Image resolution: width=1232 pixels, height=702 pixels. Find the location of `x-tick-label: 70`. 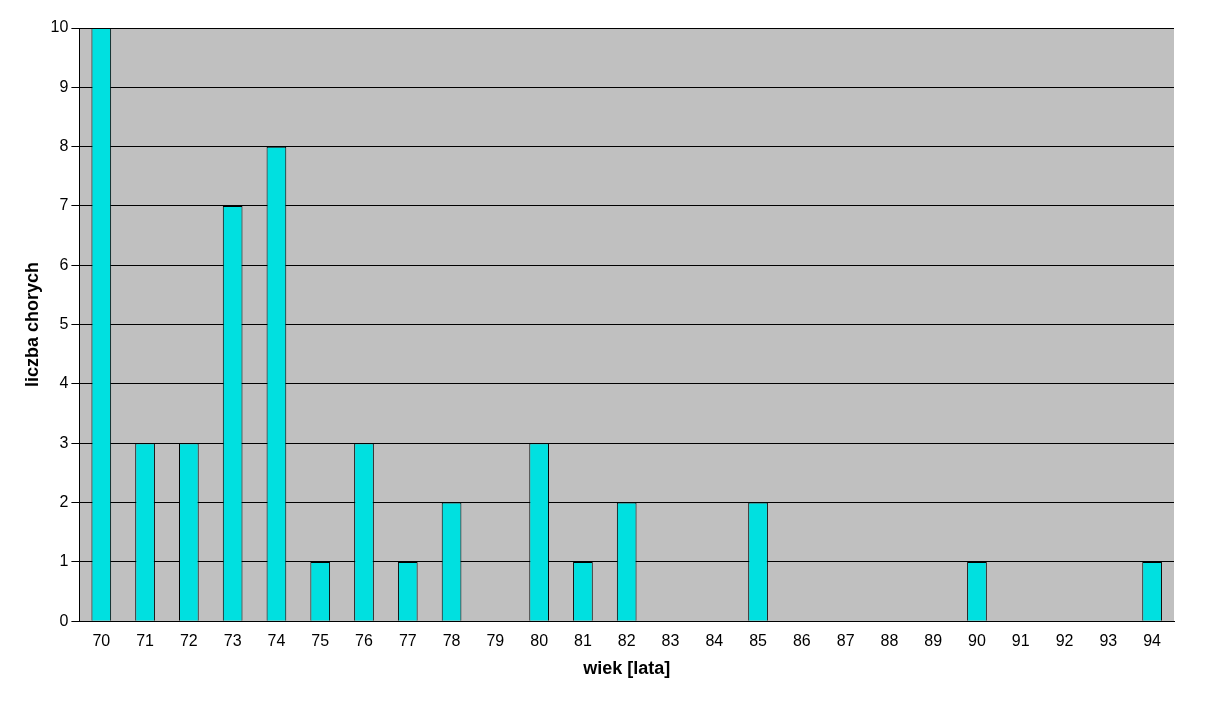

x-tick-label: 70 is located at coordinates (101, 641).